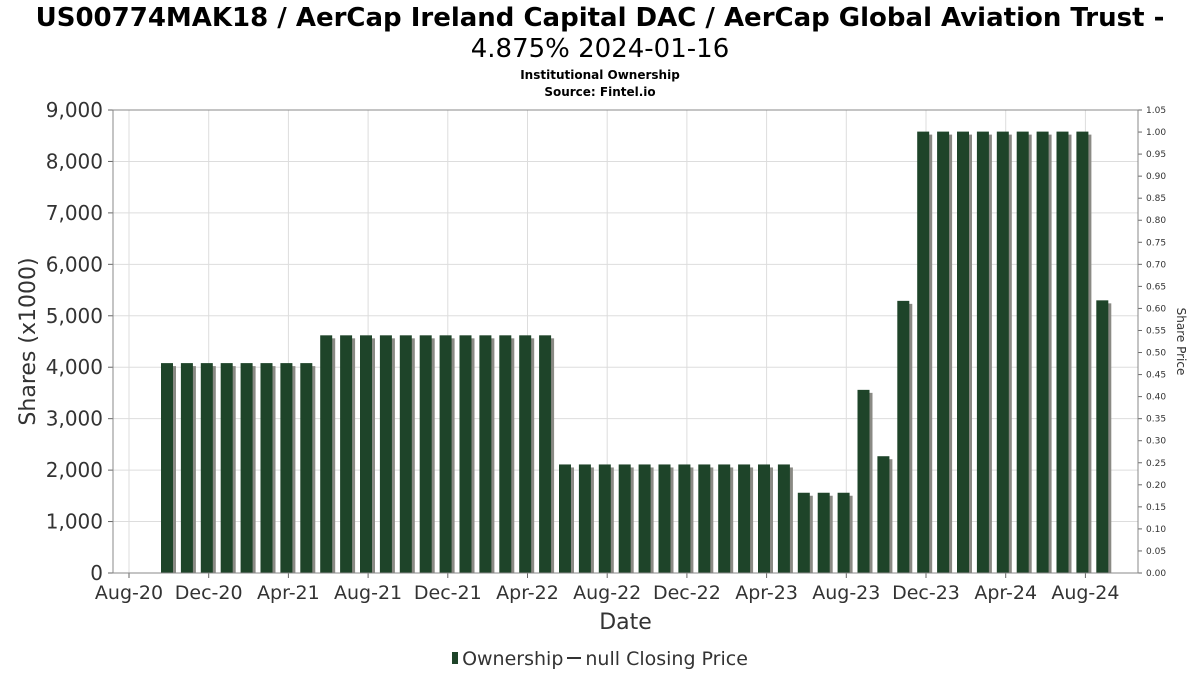 This screenshot has height=675, width=1200. What do you see at coordinates (129, 593) in the screenshot?
I see `x-tick-label: Aug-20` at bounding box center [129, 593].